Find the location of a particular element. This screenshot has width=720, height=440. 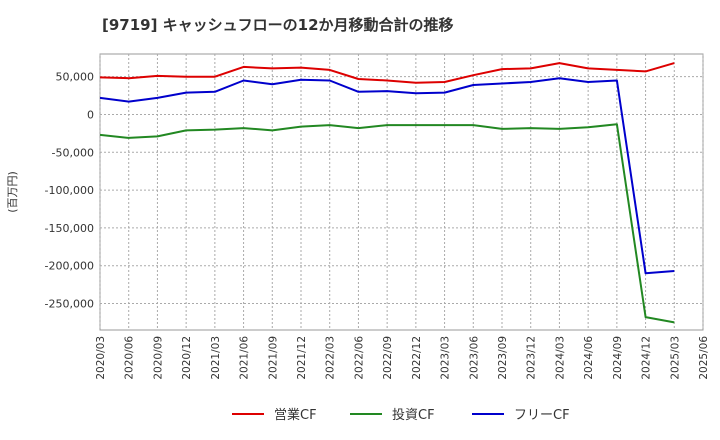

x-tick-label: 2025/06 is located at coordinates (704, 358).